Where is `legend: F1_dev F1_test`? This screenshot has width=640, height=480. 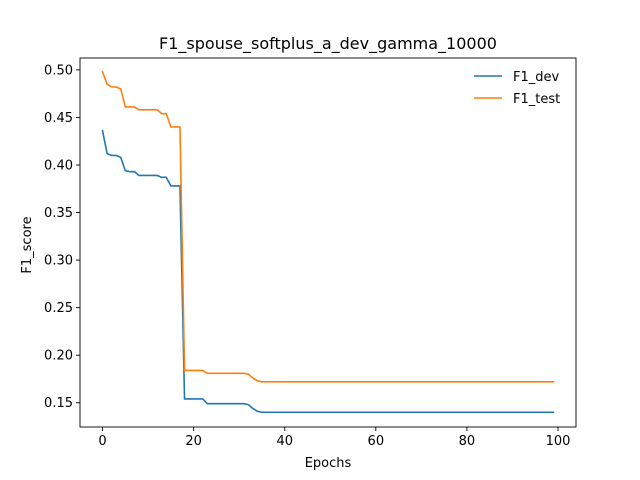 legend: F1_dev F1_test is located at coordinates (517, 88).